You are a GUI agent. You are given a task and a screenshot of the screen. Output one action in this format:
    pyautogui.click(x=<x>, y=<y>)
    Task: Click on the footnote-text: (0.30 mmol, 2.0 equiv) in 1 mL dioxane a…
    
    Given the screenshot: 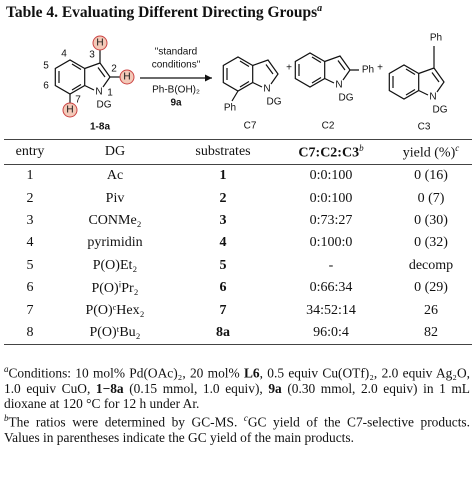 What is the action you would take?
    pyautogui.click(x=237, y=395)
    